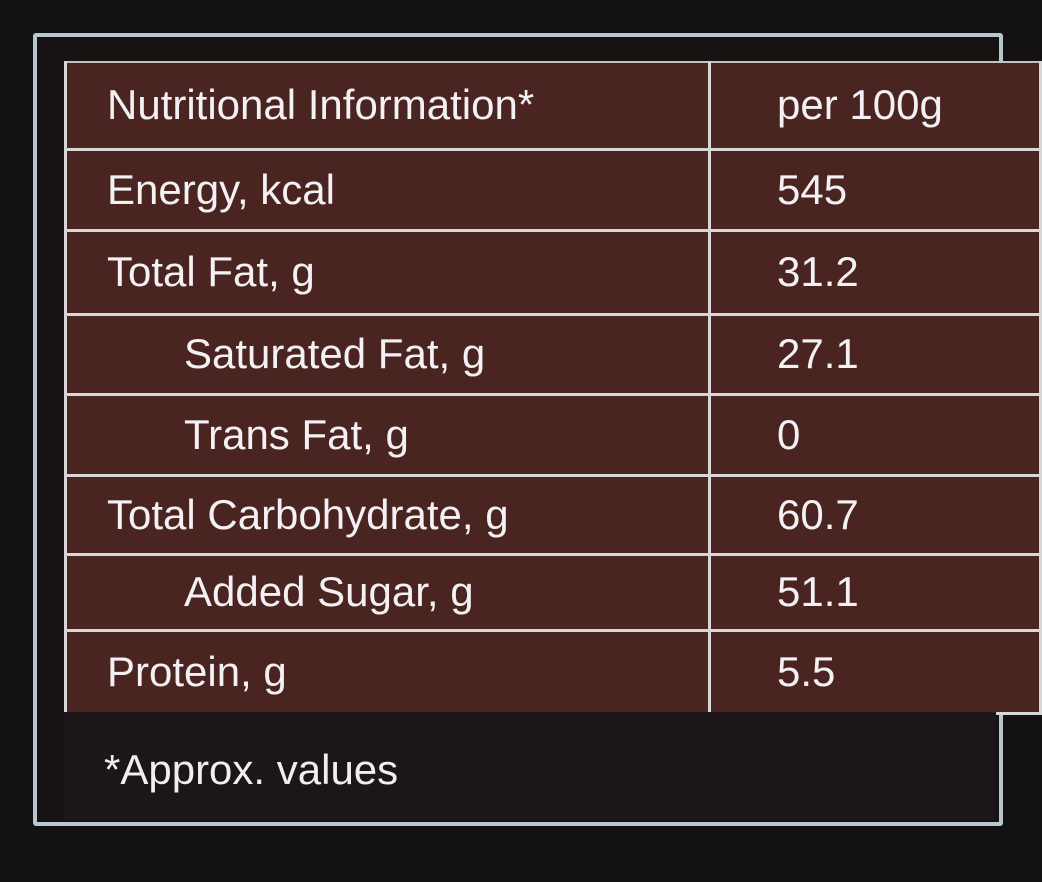 The image size is (1042, 882). What do you see at coordinates (875, 671) in the screenshot?
I see `protein-value: 5.5` at bounding box center [875, 671].